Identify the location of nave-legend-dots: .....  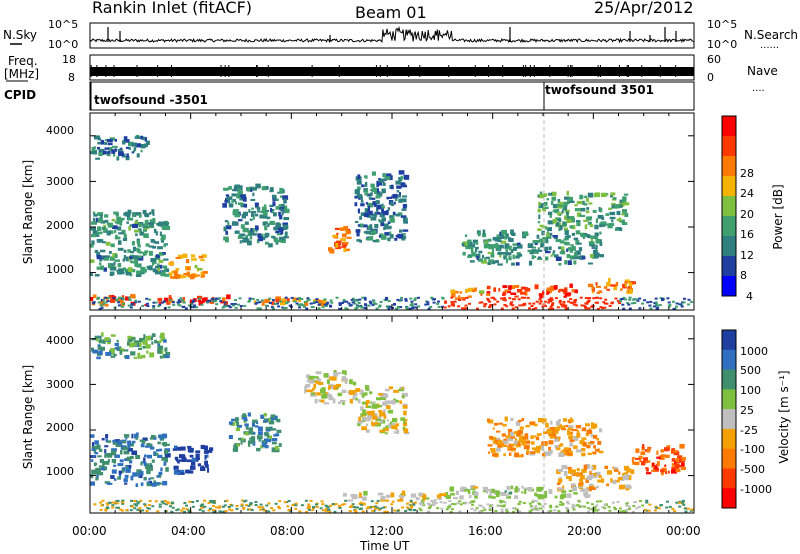
(758, 88).